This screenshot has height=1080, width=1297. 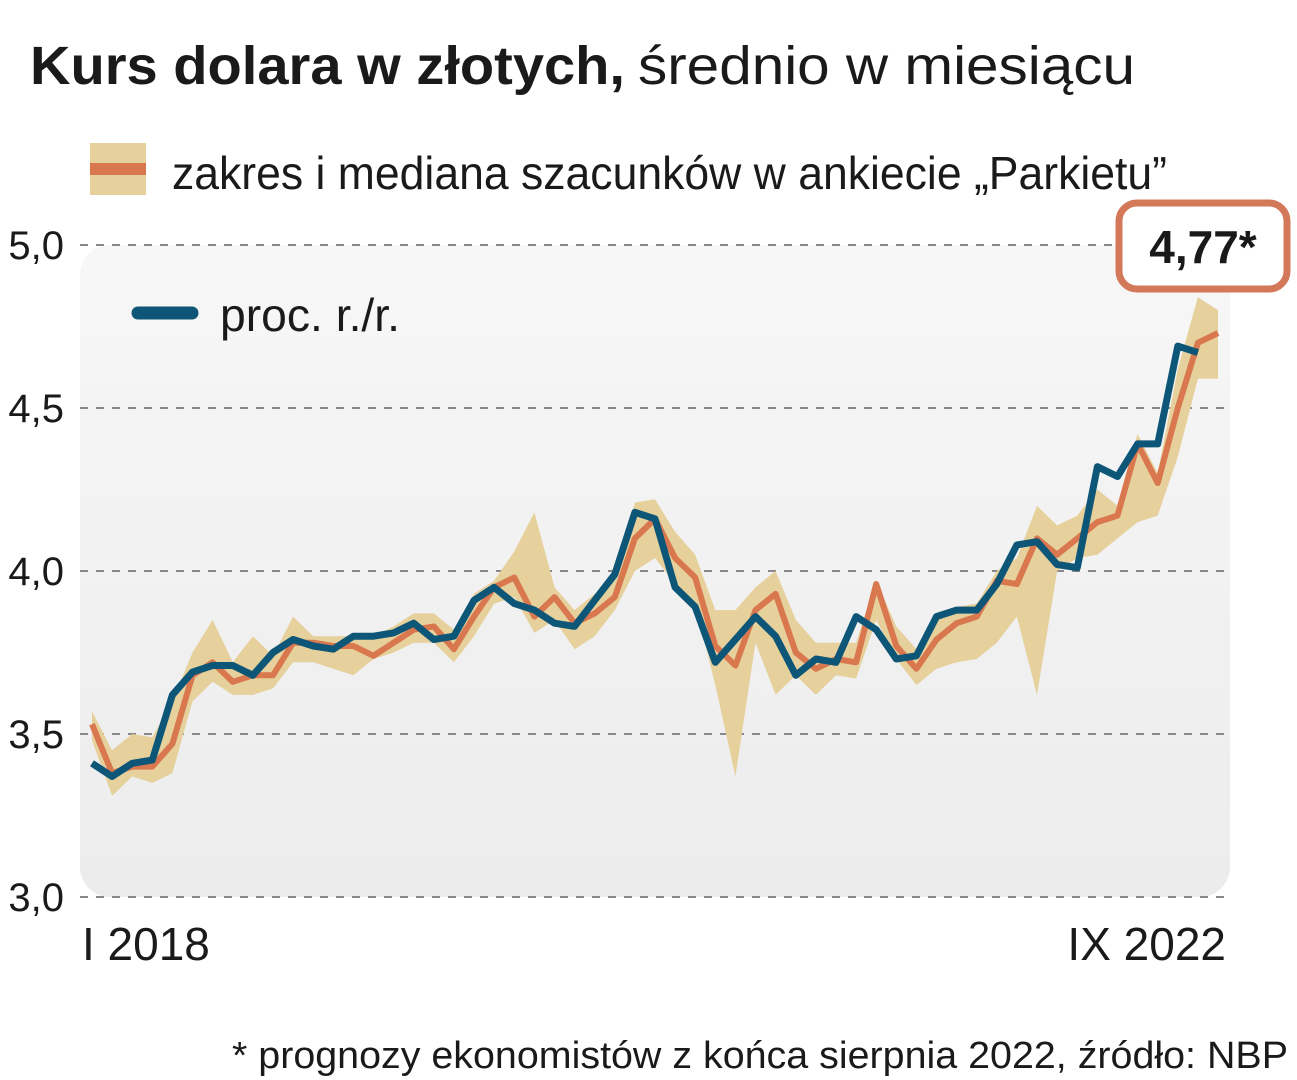 I want to click on annotation-label: 4,77*, so click(x=1203, y=247).